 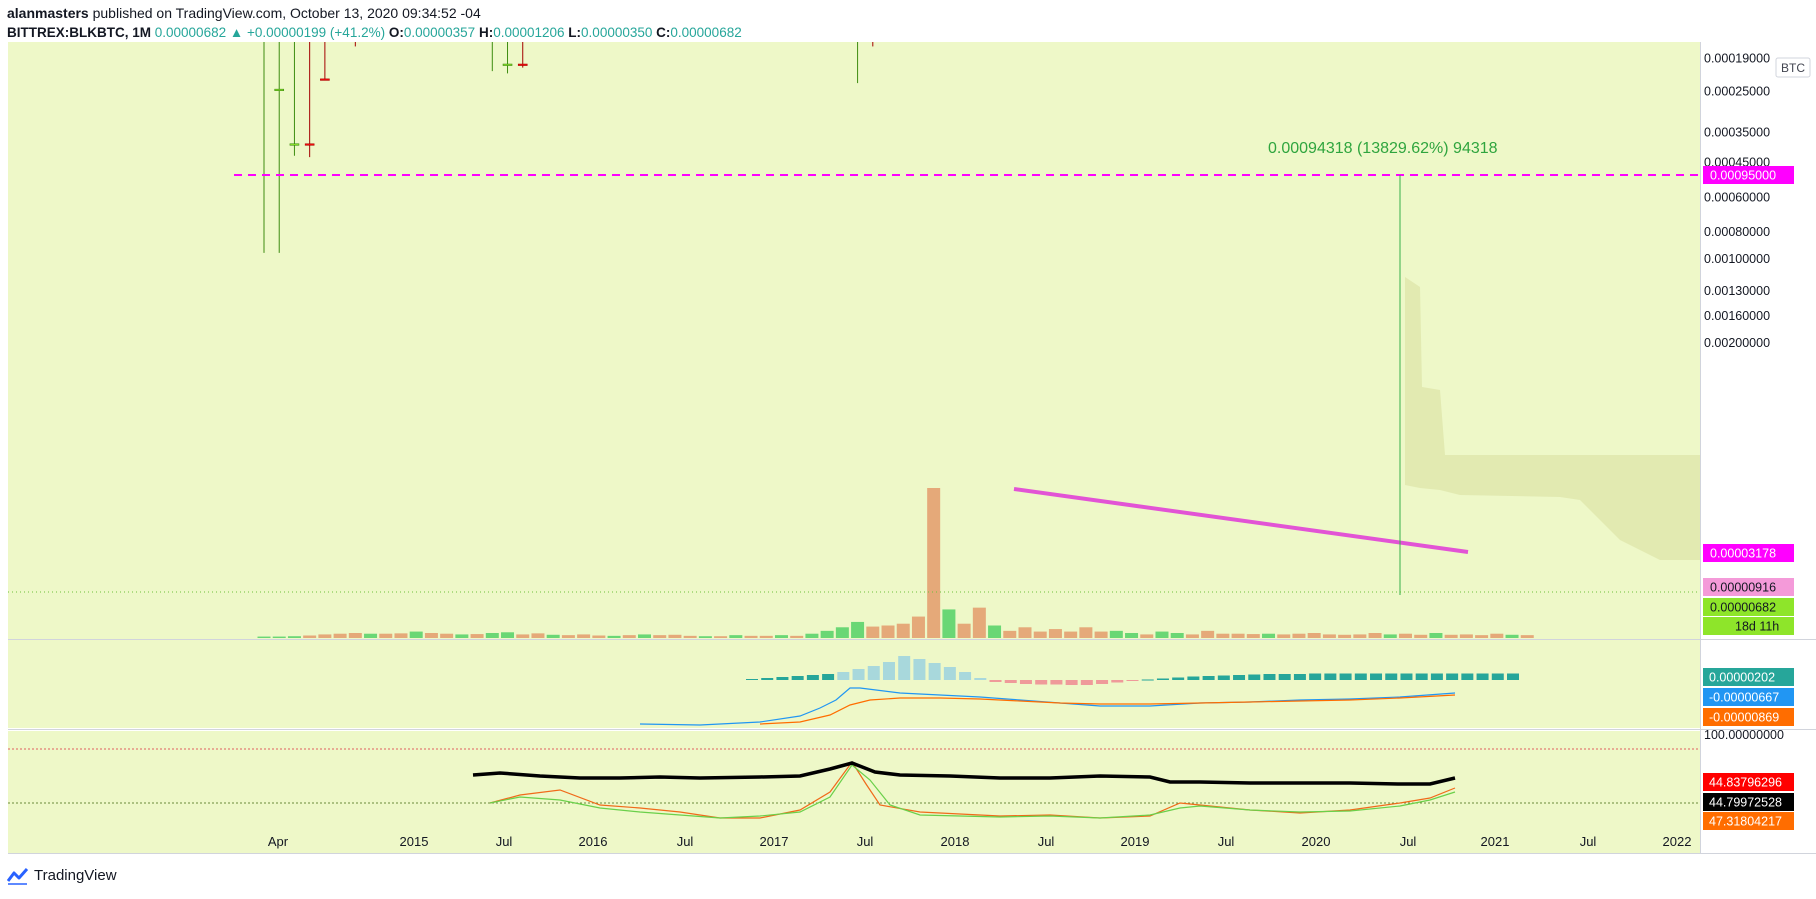 I want to click on macd-value-label: 0.00000202, so click(x=1742, y=678).